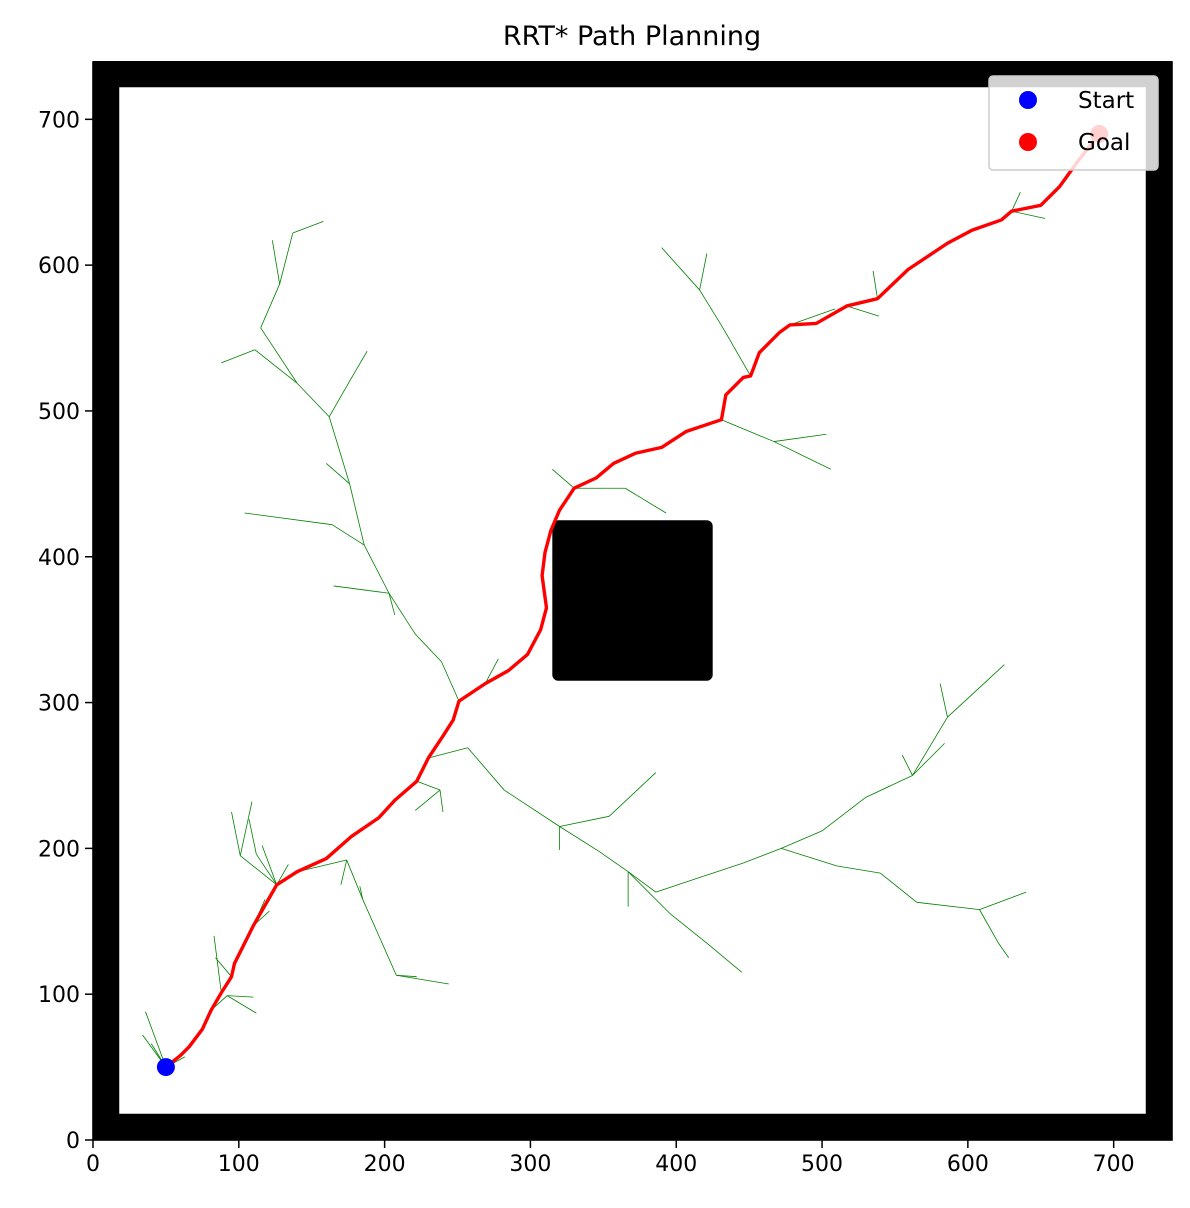 Image resolution: width=1190 pixels, height=1208 pixels. Describe the element at coordinates (632, 36) in the screenshot. I see `chart-title: RRT* Path Planning` at that location.